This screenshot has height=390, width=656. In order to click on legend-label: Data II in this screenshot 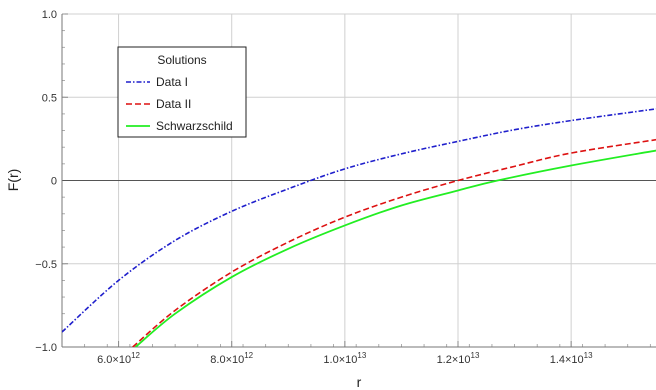, I will do `click(173, 104)`.